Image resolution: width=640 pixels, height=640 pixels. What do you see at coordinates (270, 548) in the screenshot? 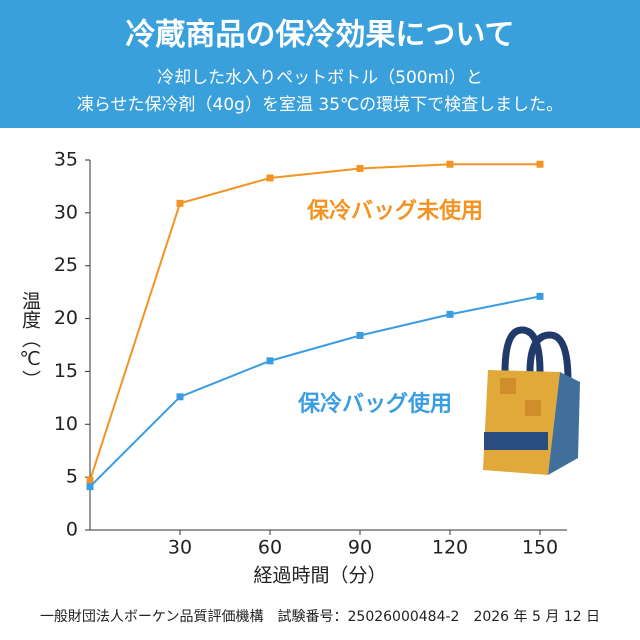
I see `x-tick-label: 60` at bounding box center [270, 548].